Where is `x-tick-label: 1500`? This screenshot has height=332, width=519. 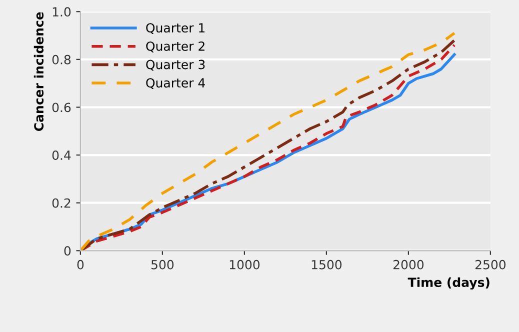
x-tick-label: 1500 is located at coordinates (327, 265).